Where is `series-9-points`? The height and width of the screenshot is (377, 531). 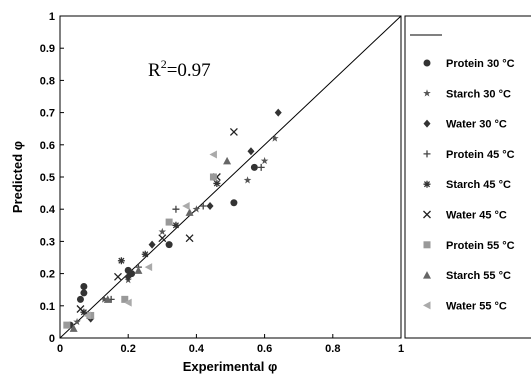 series-9-points is located at coordinates (150, 235).